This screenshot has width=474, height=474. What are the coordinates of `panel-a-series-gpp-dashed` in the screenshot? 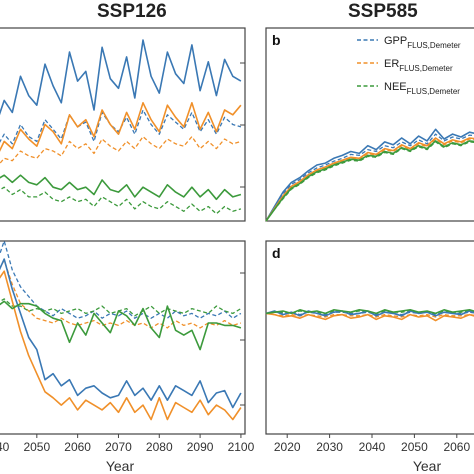 It's located at (121, 127).